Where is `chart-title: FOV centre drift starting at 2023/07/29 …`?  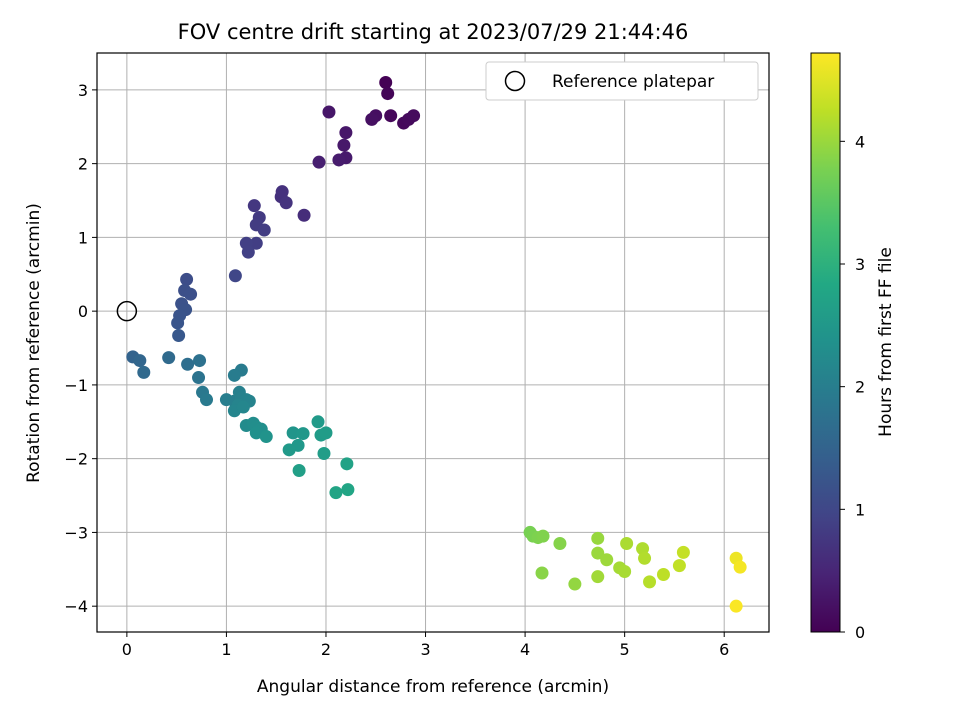 chart-title: FOV centre drift starting at 2023/07/29 … is located at coordinates (433, 32).